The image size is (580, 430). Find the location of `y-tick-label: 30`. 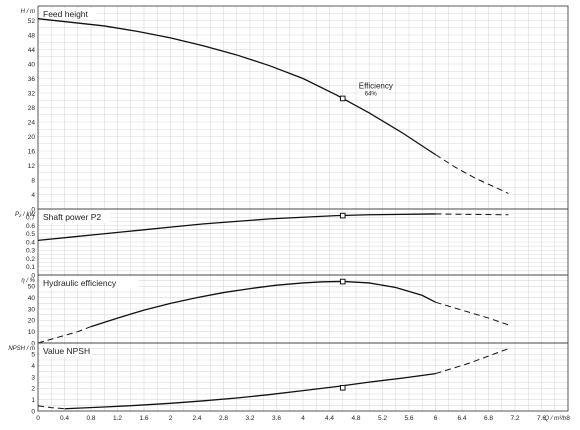

y-tick-label: 30 is located at coordinates (32, 309).